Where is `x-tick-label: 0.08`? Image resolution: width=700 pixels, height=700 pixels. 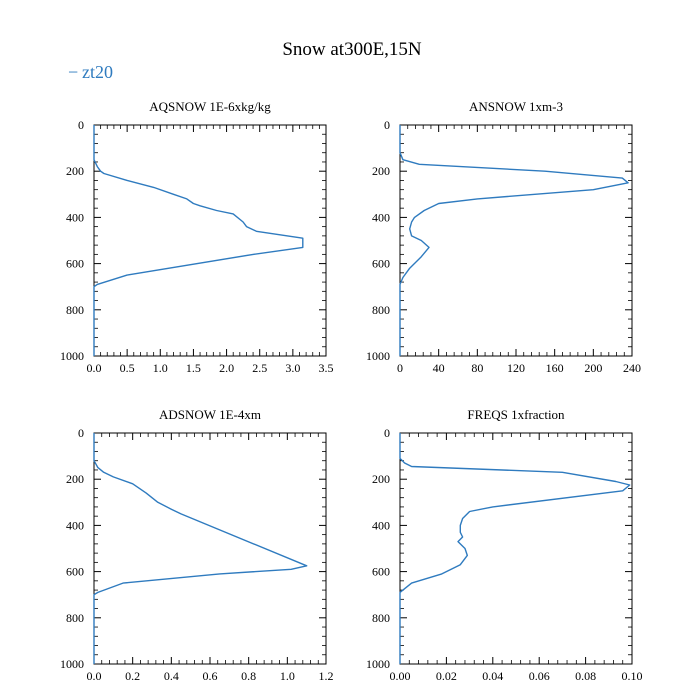
x-tick-label: 0.08 is located at coordinates (585, 676).